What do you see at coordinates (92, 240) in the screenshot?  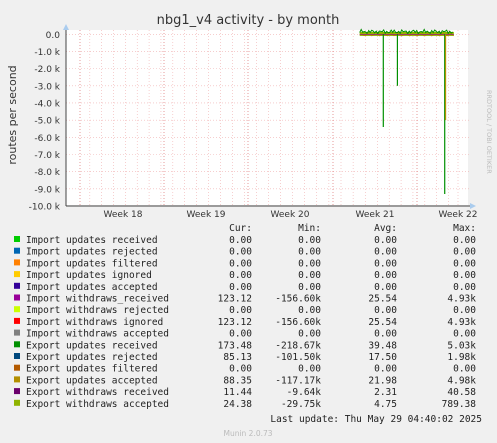 I see `legend-label: Import updates received` at bounding box center [92, 240].